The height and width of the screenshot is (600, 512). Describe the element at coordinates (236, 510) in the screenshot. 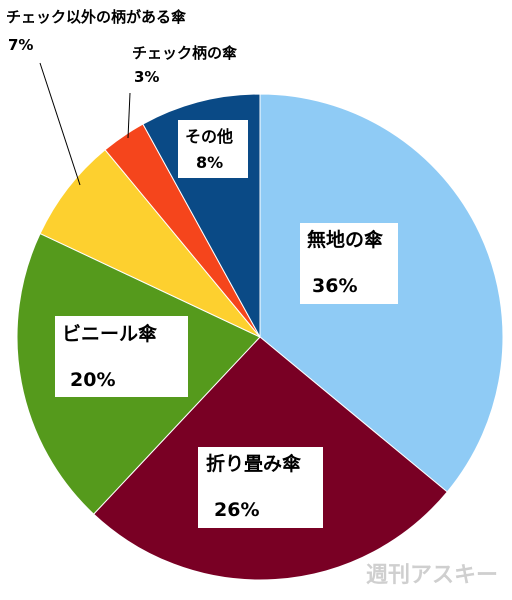

I see `slice-value-label: 26%` at that location.